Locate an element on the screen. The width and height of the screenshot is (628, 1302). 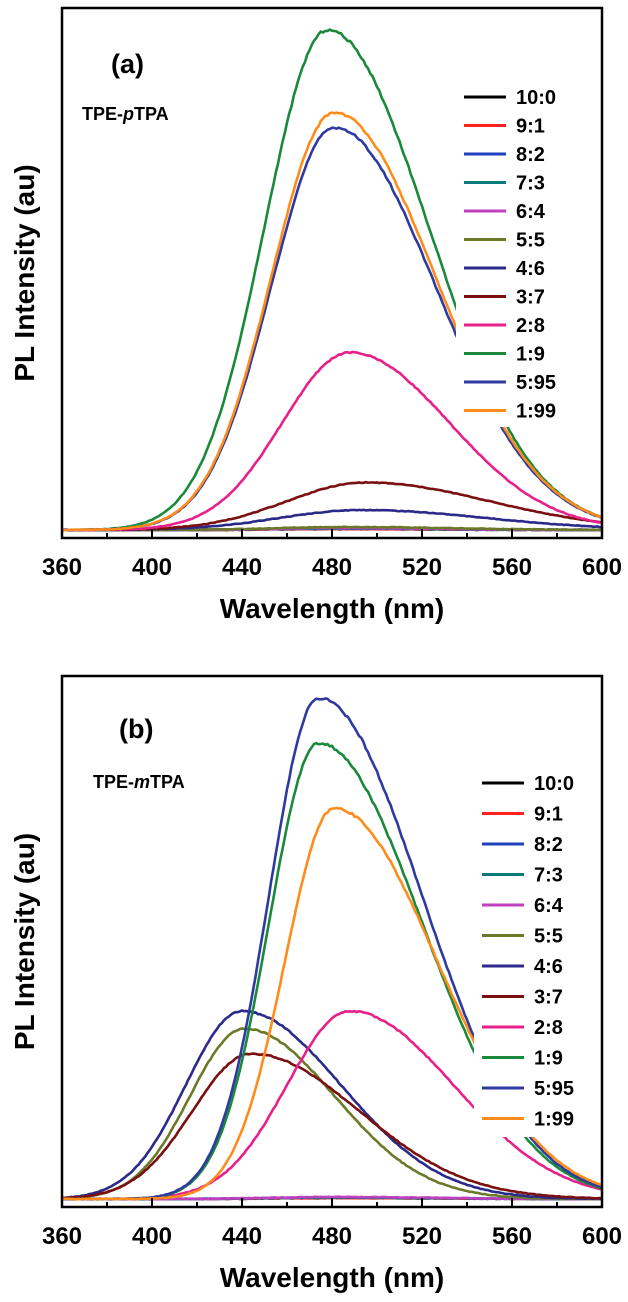
panel-label: (b) is located at coordinates (136, 729).